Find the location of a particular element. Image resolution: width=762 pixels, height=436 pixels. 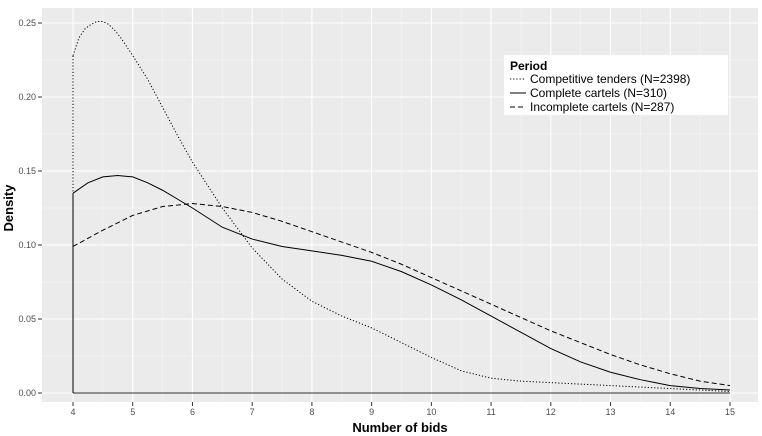

x-tick-label: 10 is located at coordinates (431, 412).